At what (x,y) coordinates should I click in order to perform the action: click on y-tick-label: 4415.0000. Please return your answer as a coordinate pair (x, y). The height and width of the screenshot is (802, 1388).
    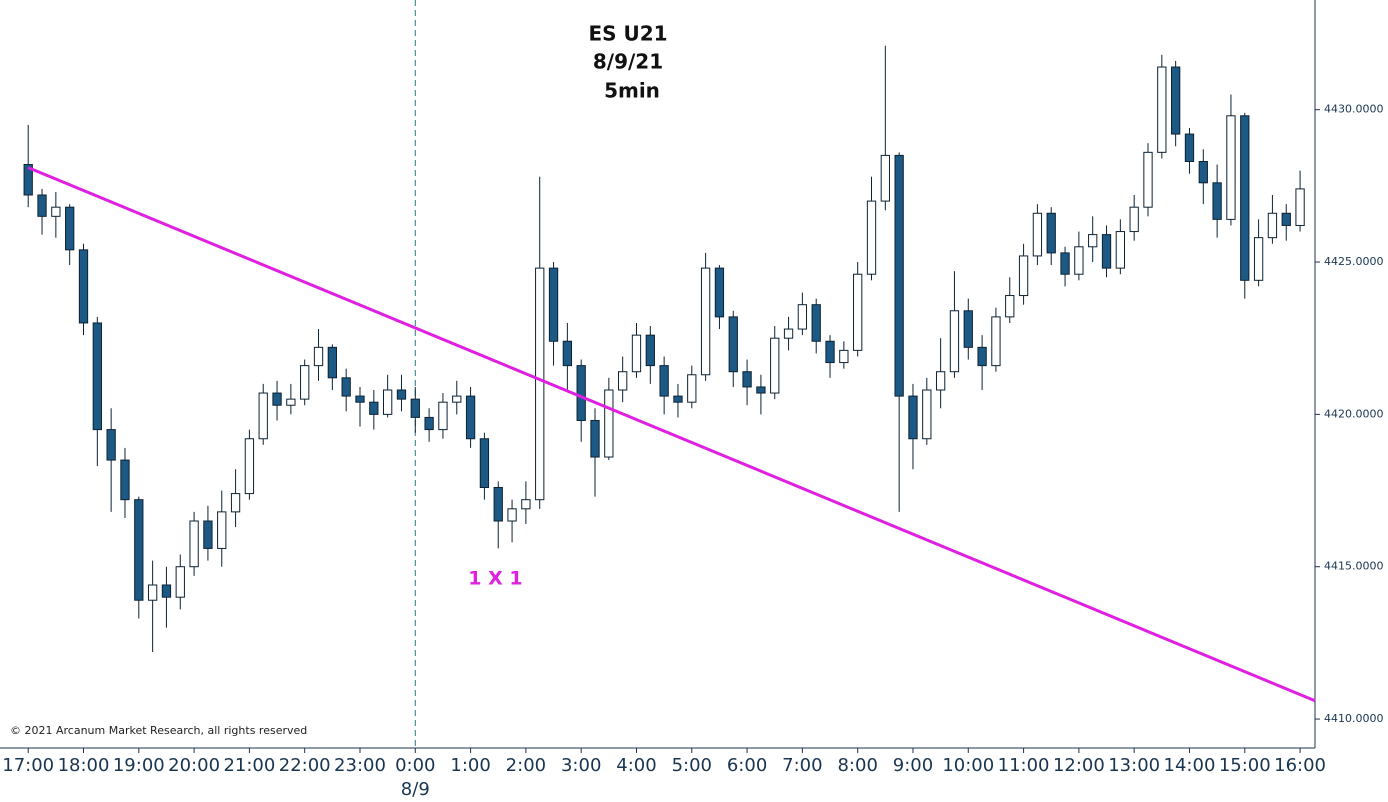
    Looking at the image, I should click on (1354, 566).